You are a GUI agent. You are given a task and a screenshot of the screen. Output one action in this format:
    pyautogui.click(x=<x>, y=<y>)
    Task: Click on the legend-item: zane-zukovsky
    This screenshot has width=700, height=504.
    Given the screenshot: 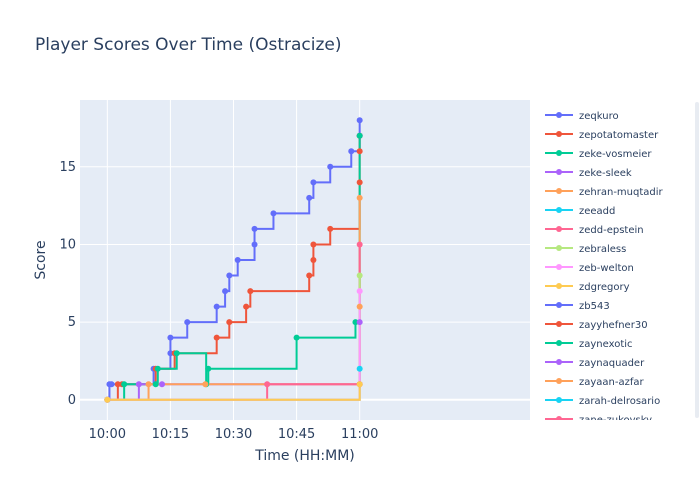 What is the action you would take?
    pyautogui.click(x=598, y=420)
    